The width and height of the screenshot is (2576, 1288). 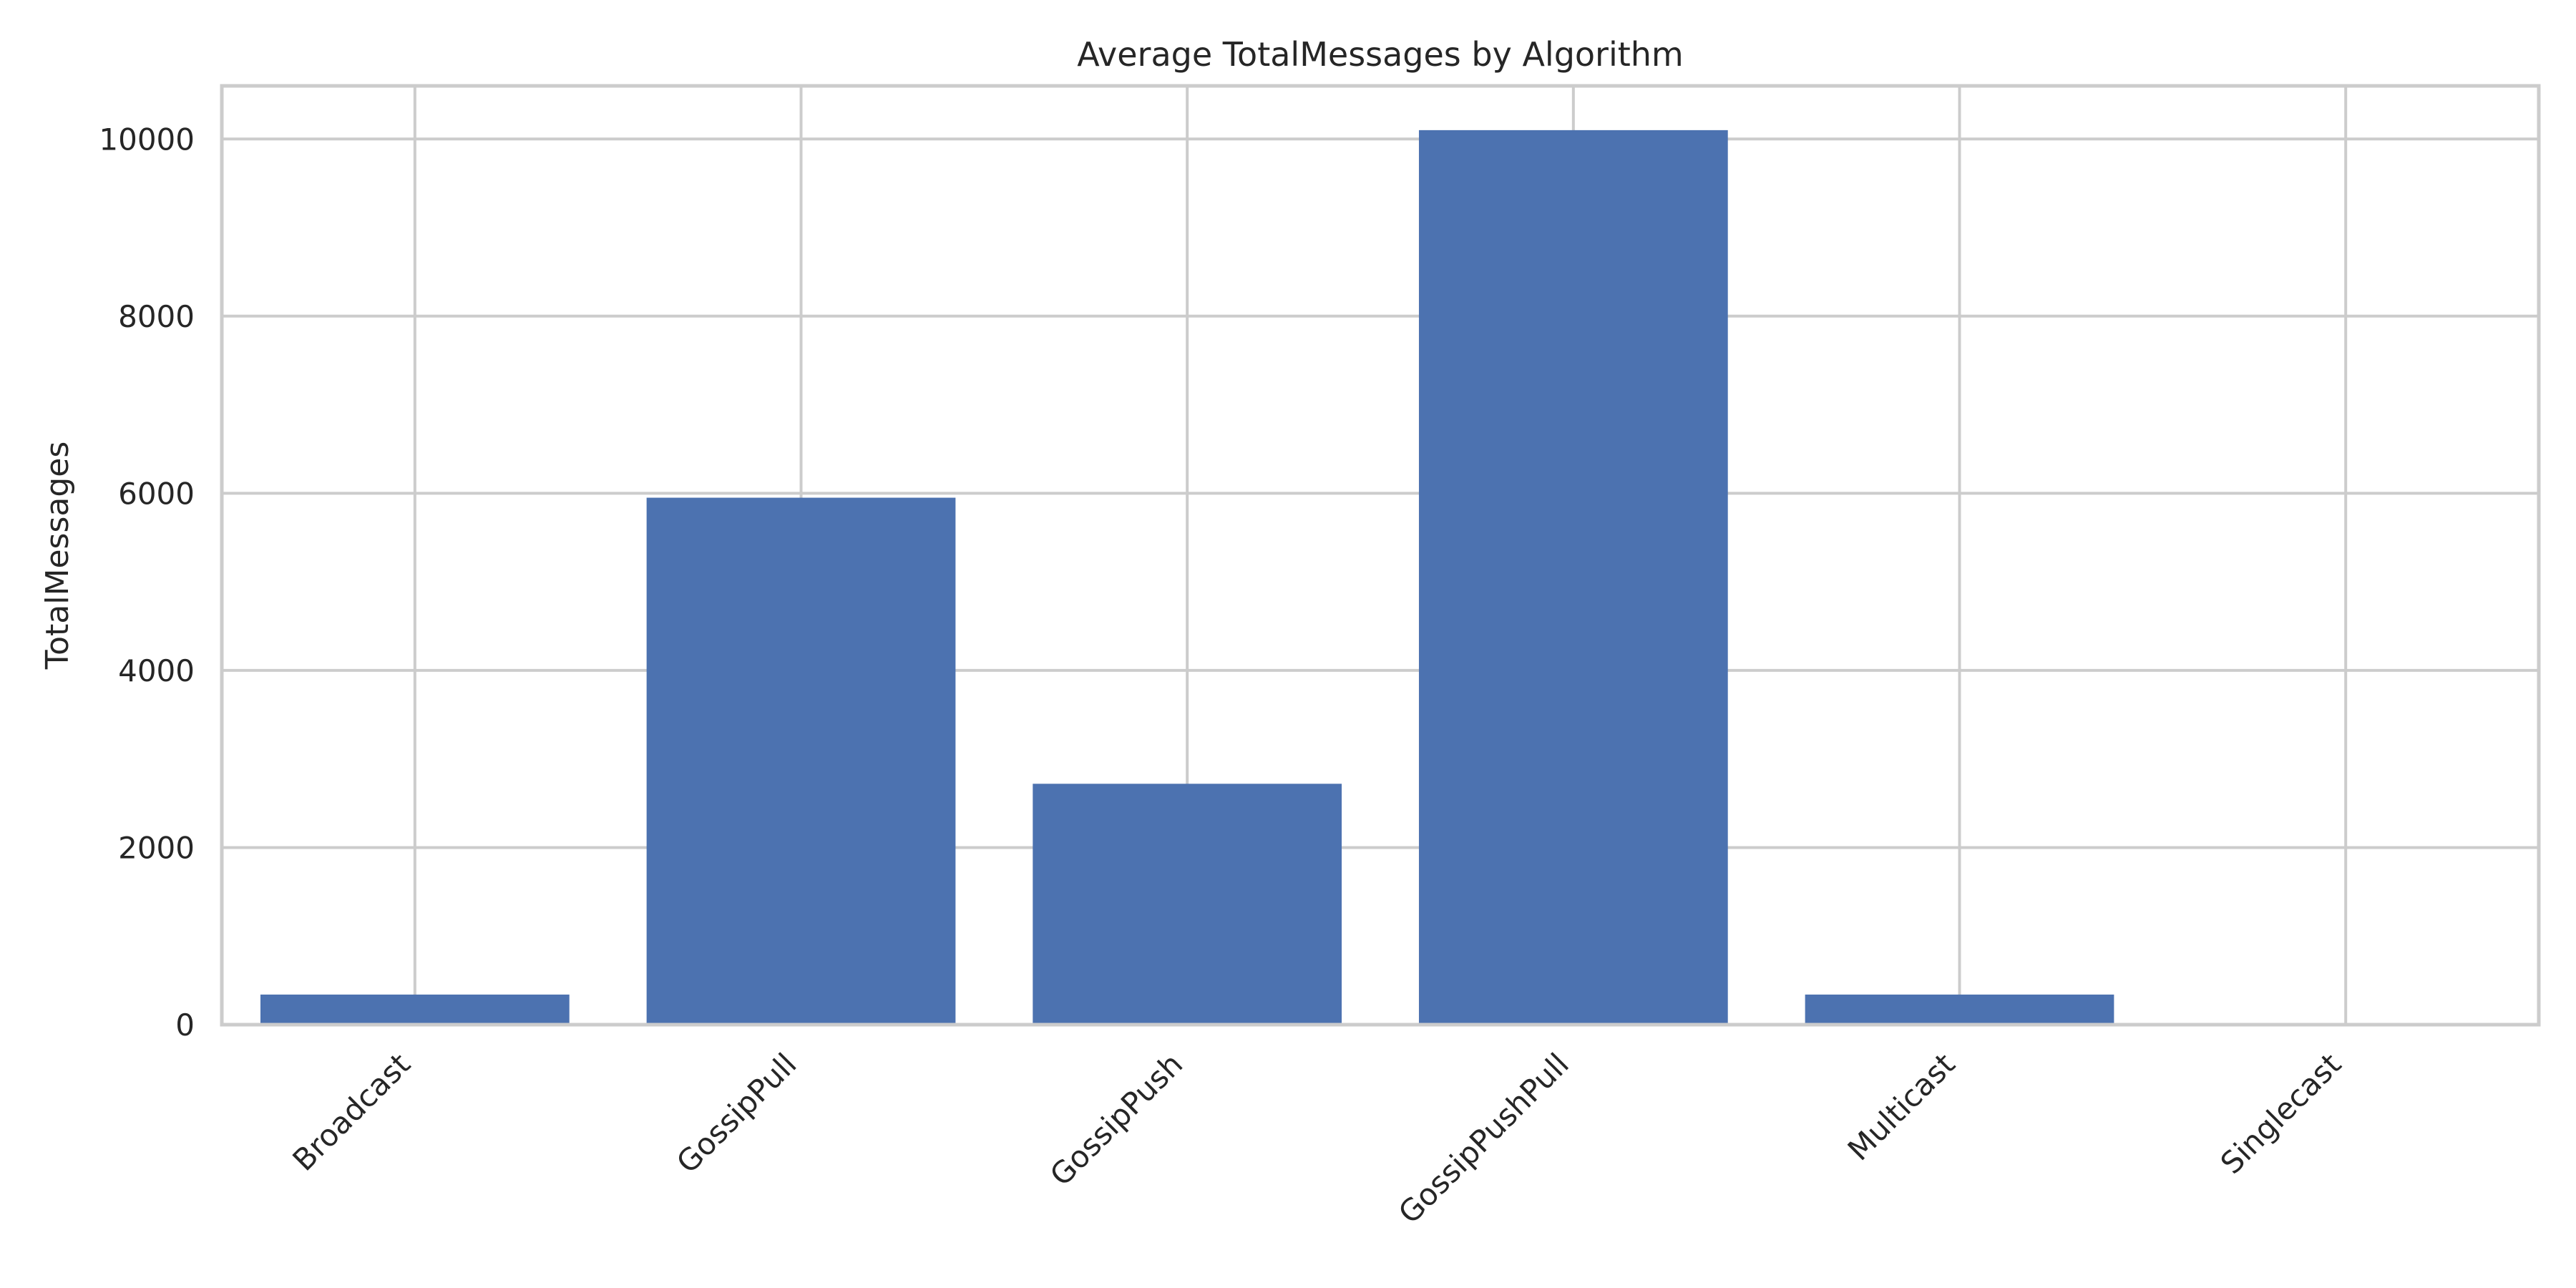 I want to click on y-axis-label: TotalMessages, so click(x=57, y=555).